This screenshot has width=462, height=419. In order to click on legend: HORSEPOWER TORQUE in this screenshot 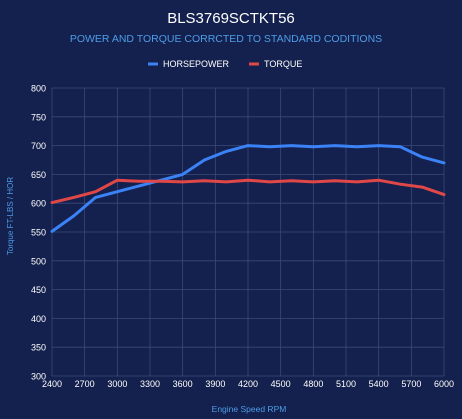, I will do `click(225, 64)`.